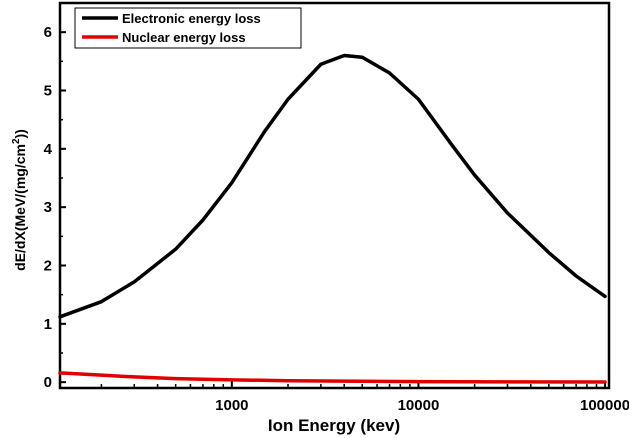  I want to click on legend-box, so click(188, 28).